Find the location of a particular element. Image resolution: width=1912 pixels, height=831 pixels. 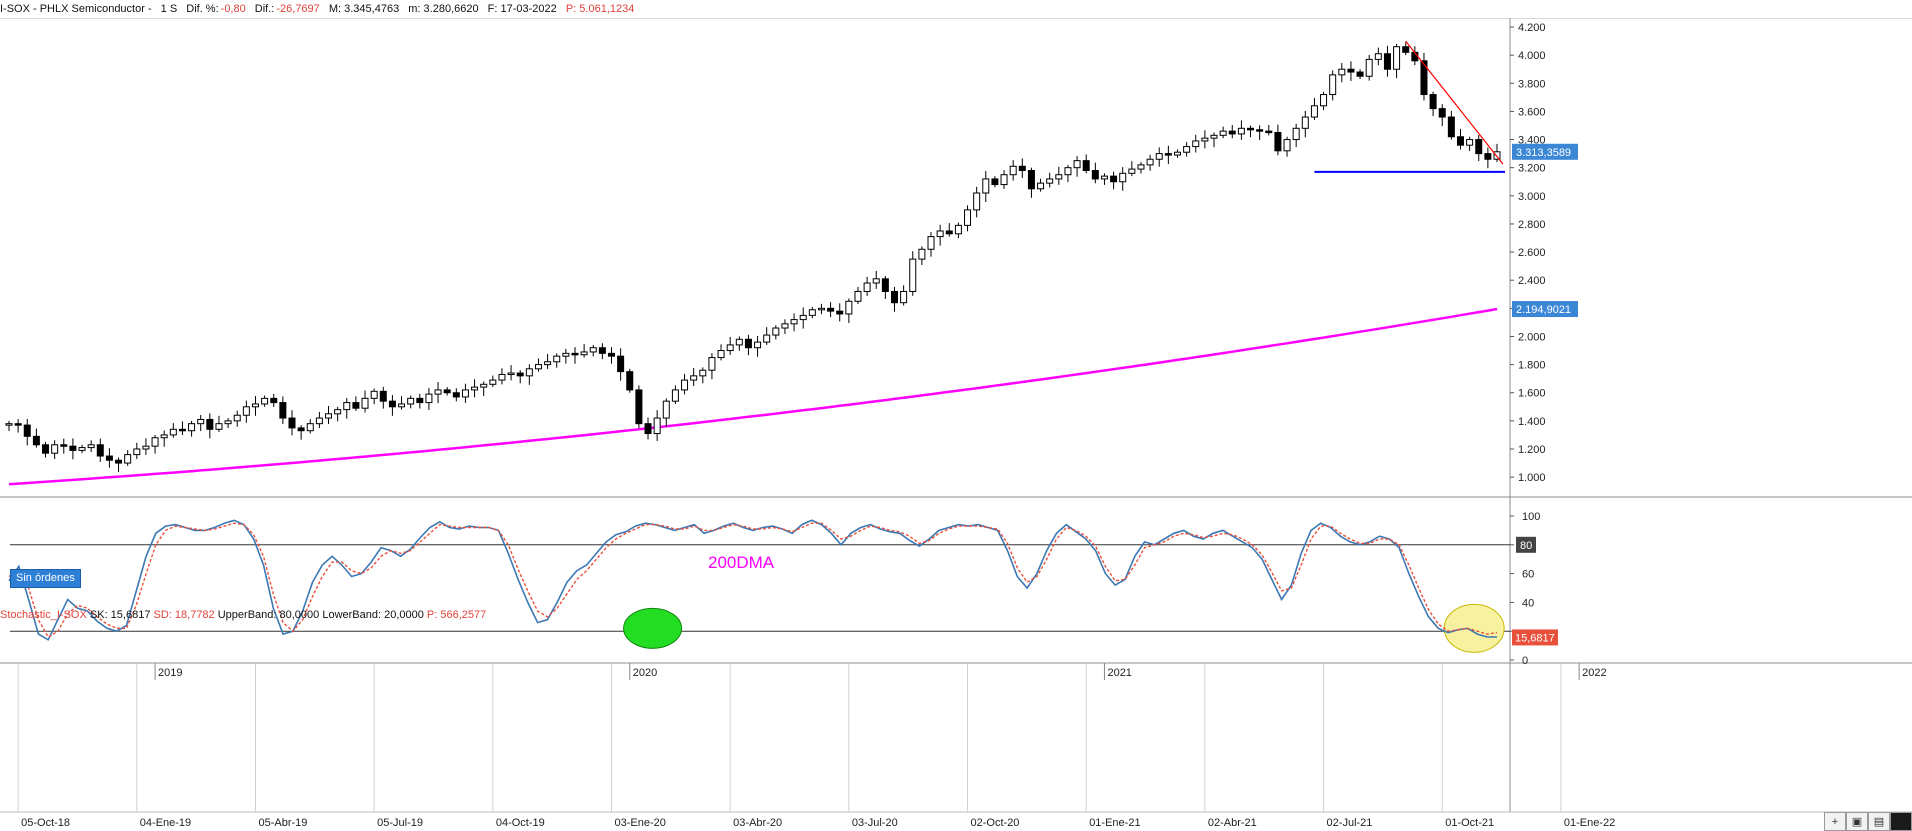

y-tick-label: 3.000 is located at coordinates (1532, 197).